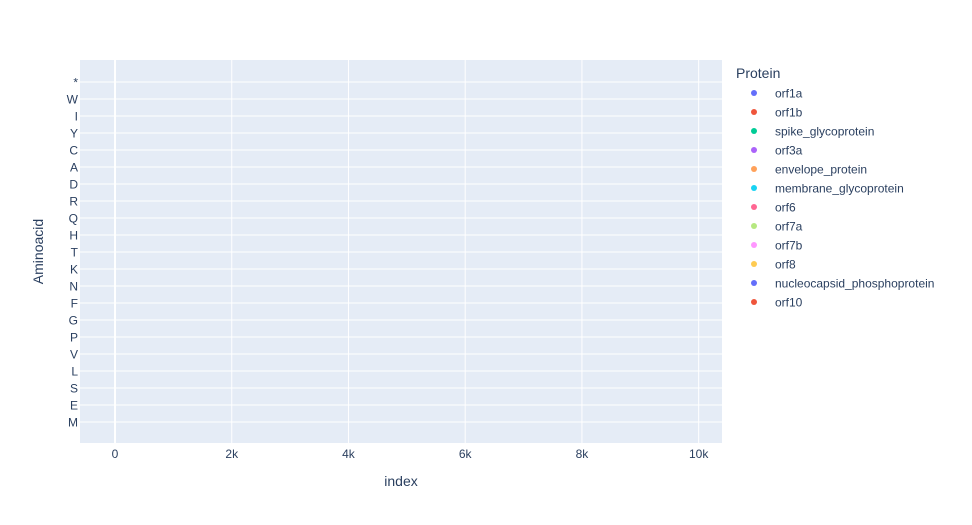 The width and height of the screenshot is (972, 525). I want to click on legend-label: orf1a, so click(789, 94).